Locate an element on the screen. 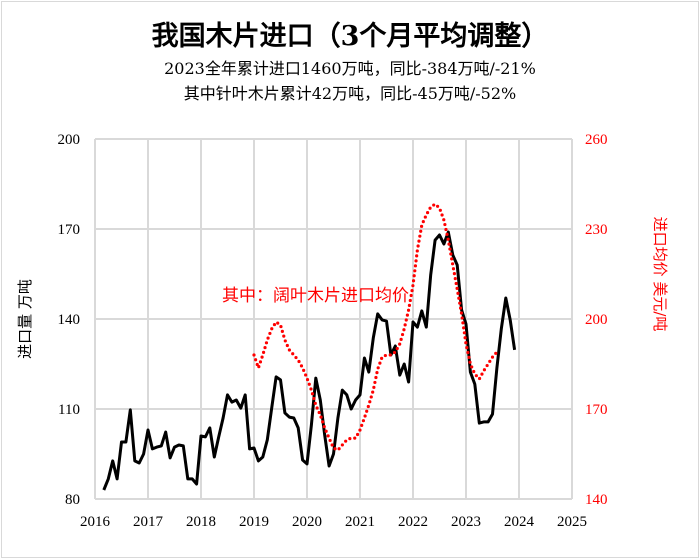  x-tick-label: 2019 is located at coordinates (254, 522).